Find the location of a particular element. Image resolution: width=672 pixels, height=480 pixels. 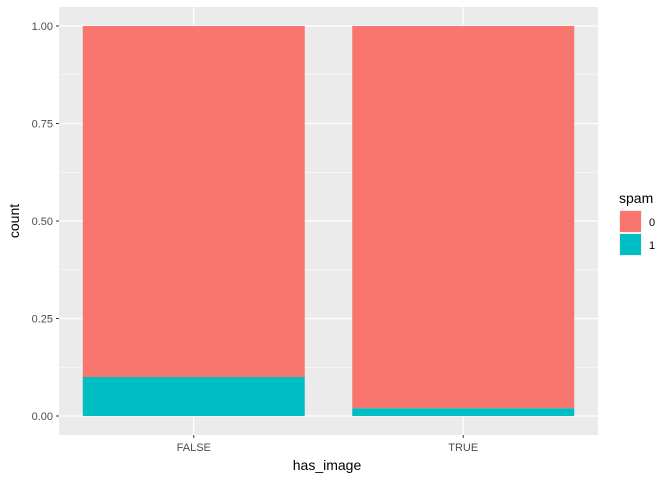

legend-label-1: 1 is located at coordinates (652, 246).